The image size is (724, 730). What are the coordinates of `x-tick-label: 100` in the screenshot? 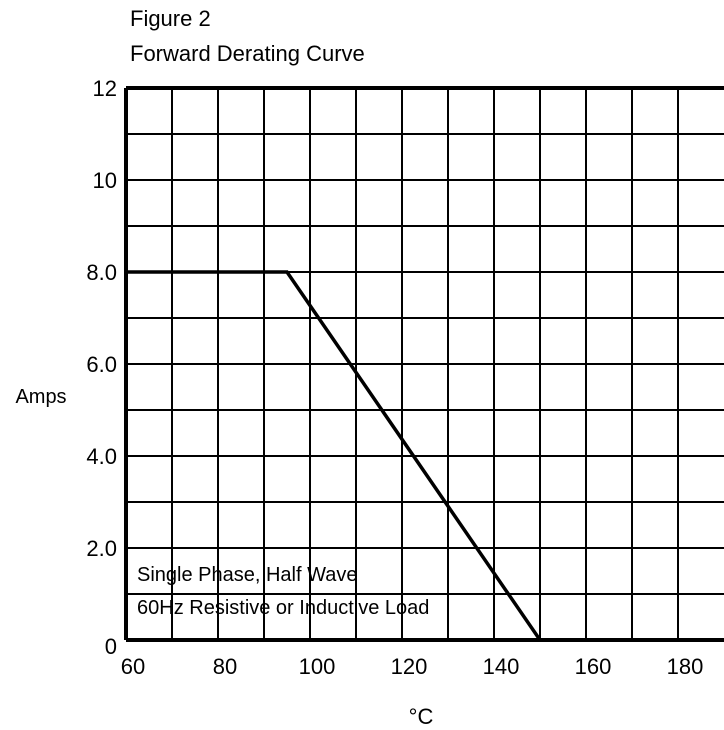 It's located at (317, 666).